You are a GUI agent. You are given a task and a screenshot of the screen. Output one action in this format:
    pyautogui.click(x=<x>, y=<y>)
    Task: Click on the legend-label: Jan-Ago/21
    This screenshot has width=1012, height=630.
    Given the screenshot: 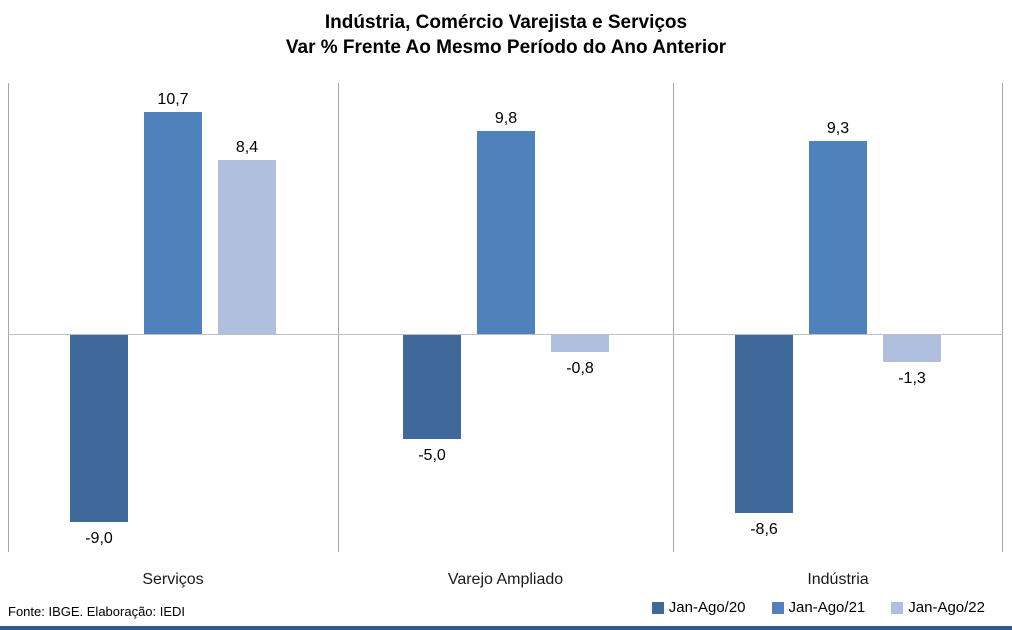 What is the action you would take?
    pyautogui.click(x=827, y=607)
    